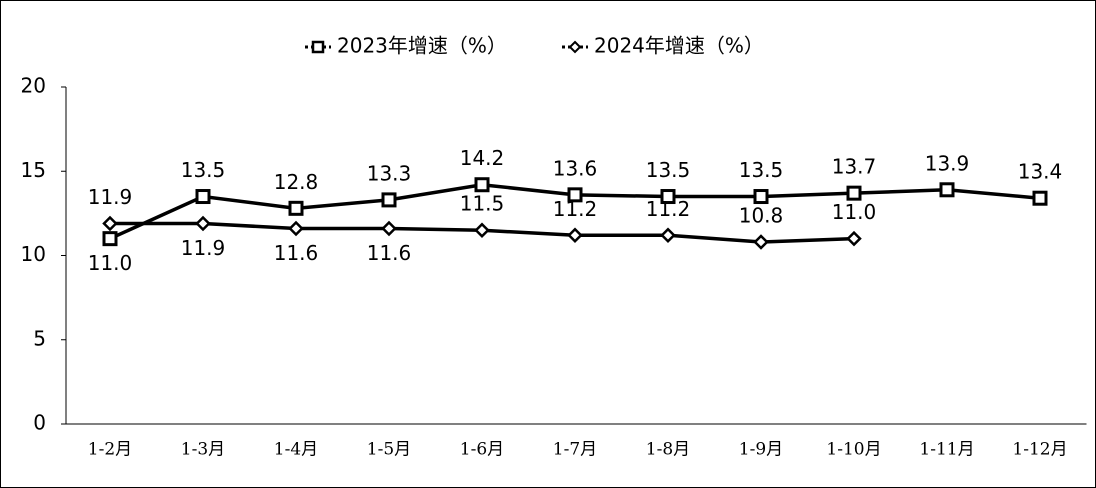 The image size is (1096, 488). I want to click on legend-label: 2023年增速（%）, so click(422, 46).